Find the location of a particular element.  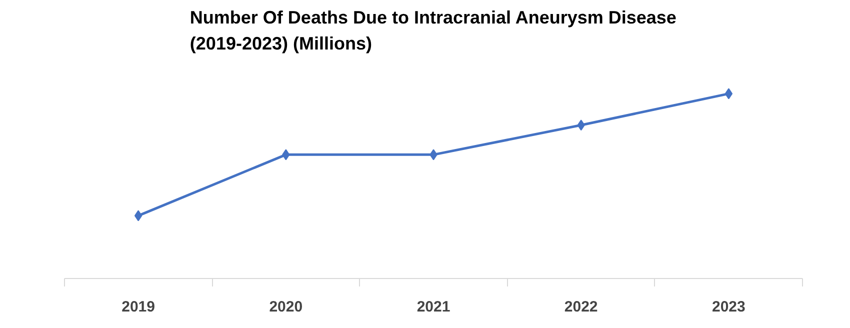

x-tick-label: 2023 is located at coordinates (729, 307).